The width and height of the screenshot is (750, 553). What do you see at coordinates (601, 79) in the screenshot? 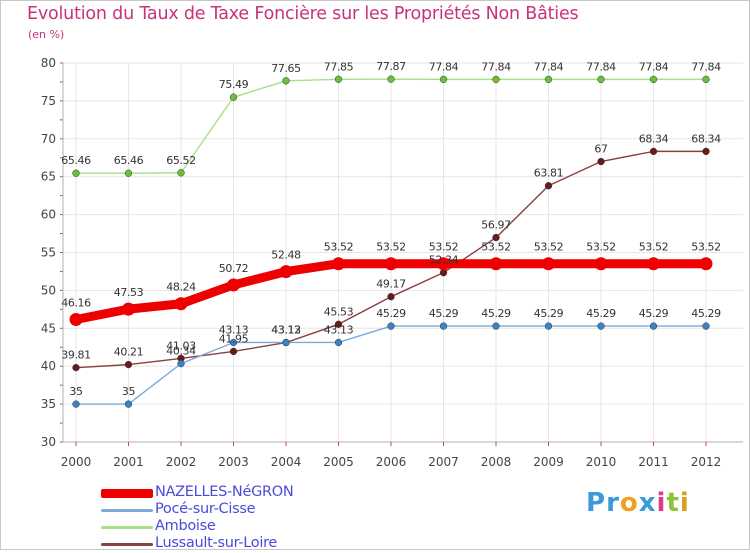
I see `series-point-2-2010` at bounding box center [601, 79].